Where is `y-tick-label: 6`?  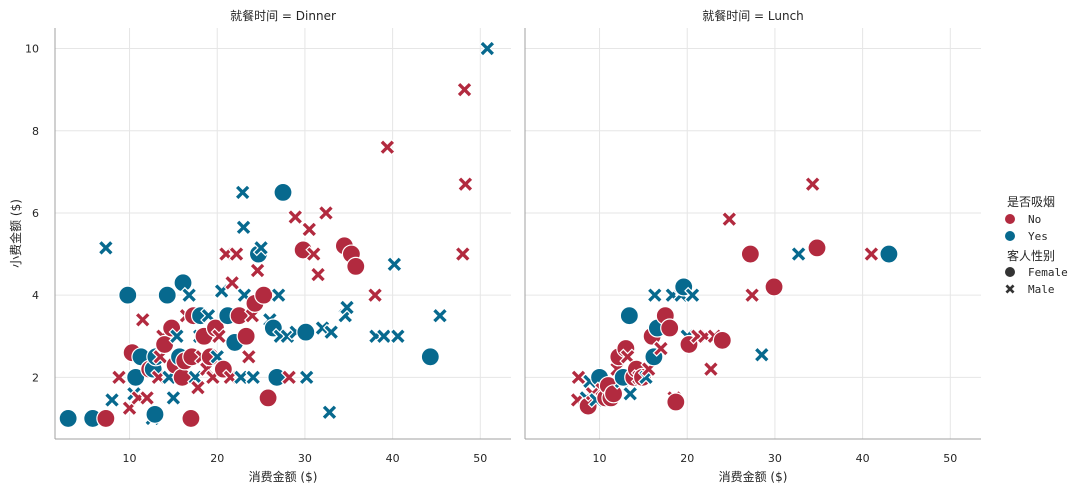
y-tick-label: 6 is located at coordinates (35, 213).